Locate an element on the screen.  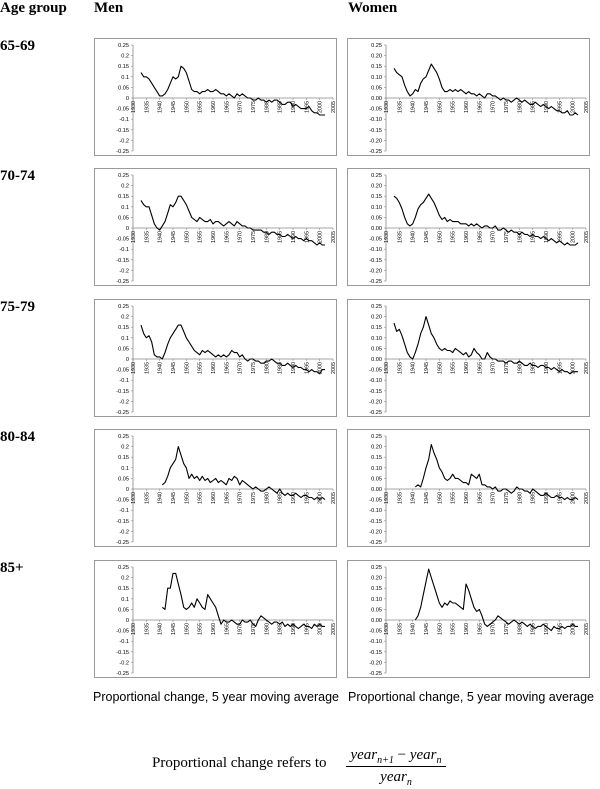
age-group-label: 70-74 is located at coordinates (17, 176).